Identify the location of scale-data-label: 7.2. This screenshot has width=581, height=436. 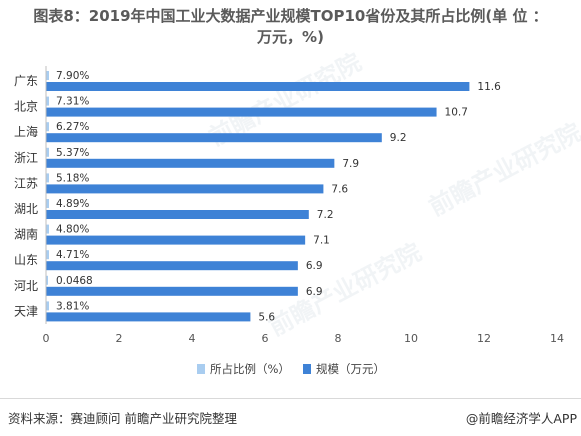
(325, 215).